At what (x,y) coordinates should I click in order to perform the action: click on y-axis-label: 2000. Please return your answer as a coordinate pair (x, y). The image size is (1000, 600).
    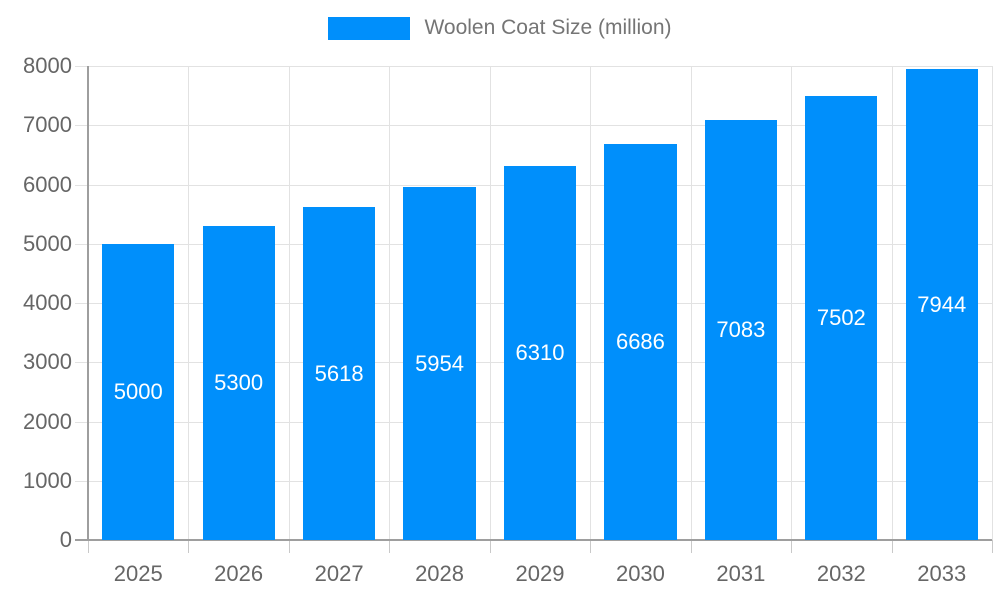
    Looking at the image, I should click on (47, 421).